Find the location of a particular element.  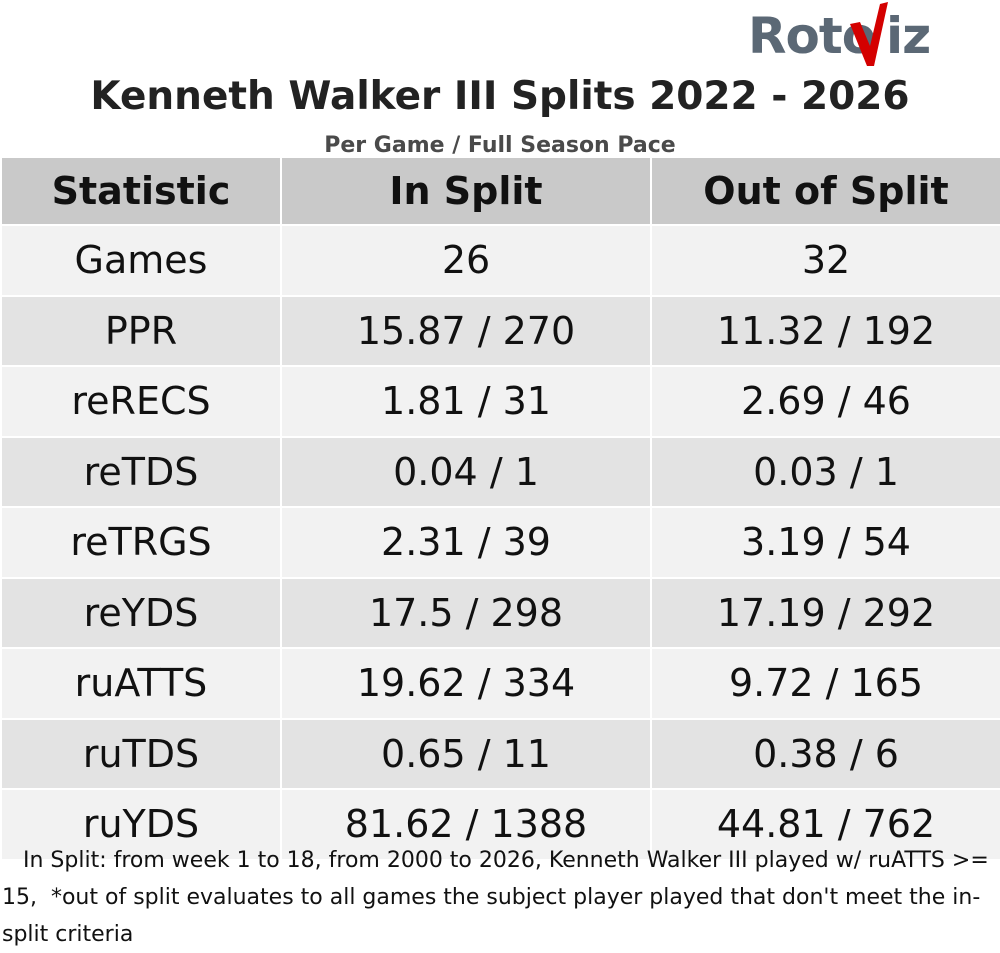

in-split-value: 81.62 / 1388 is located at coordinates (466, 824).